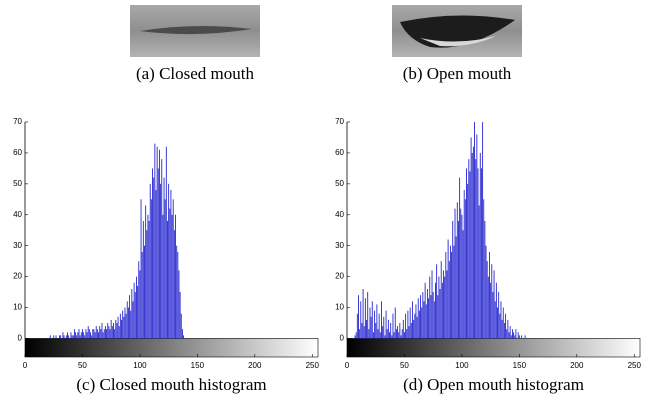 This screenshot has width=655, height=403. I want to click on y-tick-label: 40, so click(339, 214).